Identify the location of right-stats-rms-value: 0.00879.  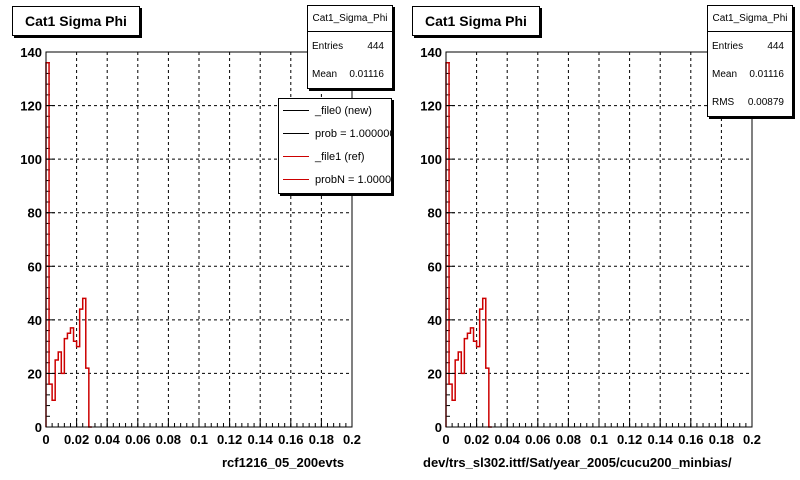
(765, 102).